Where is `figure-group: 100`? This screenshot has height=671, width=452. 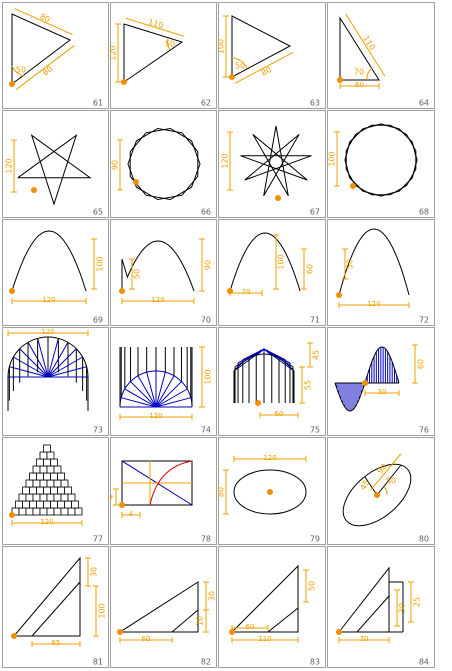 figure-group: 100 is located at coordinates (373, 160).